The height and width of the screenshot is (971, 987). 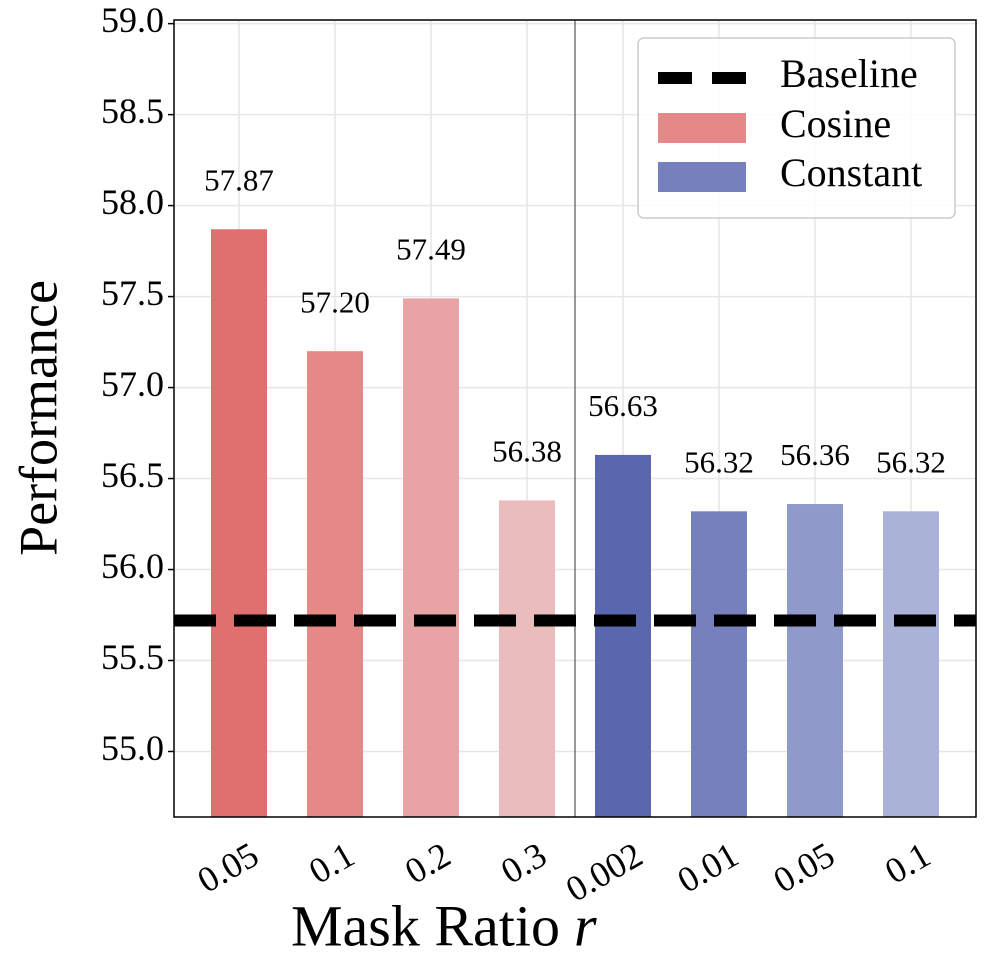 What do you see at coordinates (604, 871) in the screenshot?
I see `x-tick-label: 0.002` at bounding box center [604, 871].